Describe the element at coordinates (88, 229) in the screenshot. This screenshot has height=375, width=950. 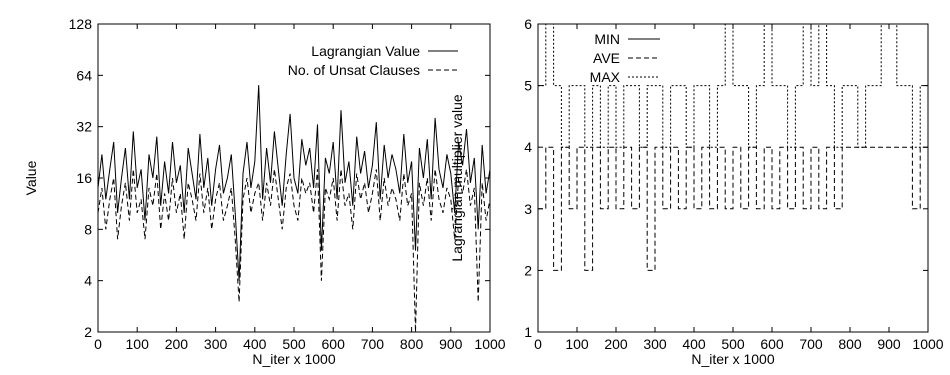
I see `y-tick-label: 8` at that location.